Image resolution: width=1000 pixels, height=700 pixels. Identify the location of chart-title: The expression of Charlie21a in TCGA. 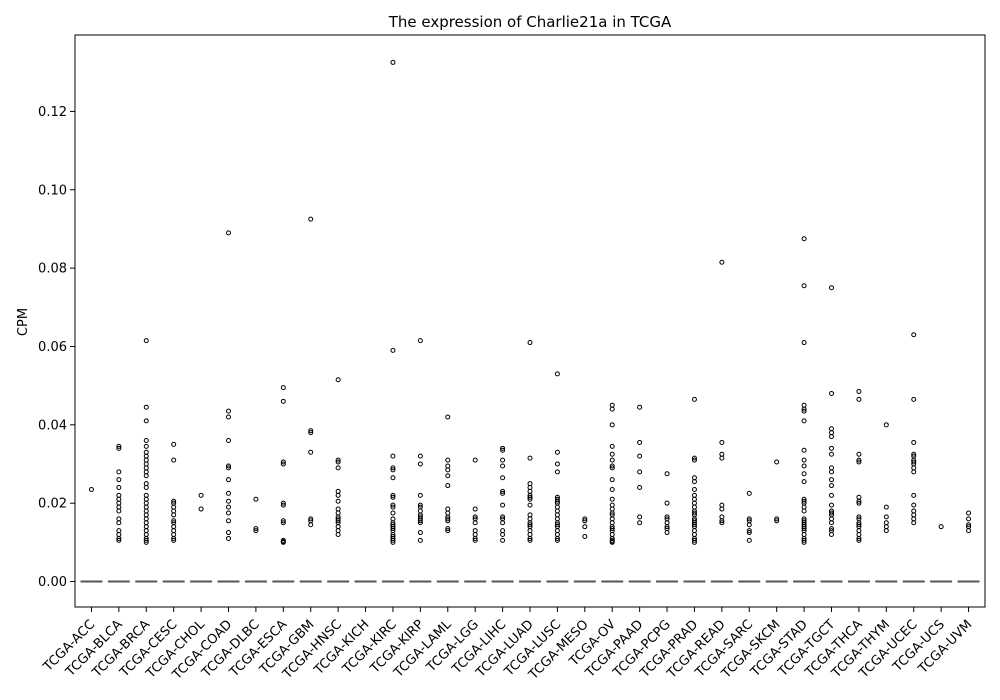
(530, 22).